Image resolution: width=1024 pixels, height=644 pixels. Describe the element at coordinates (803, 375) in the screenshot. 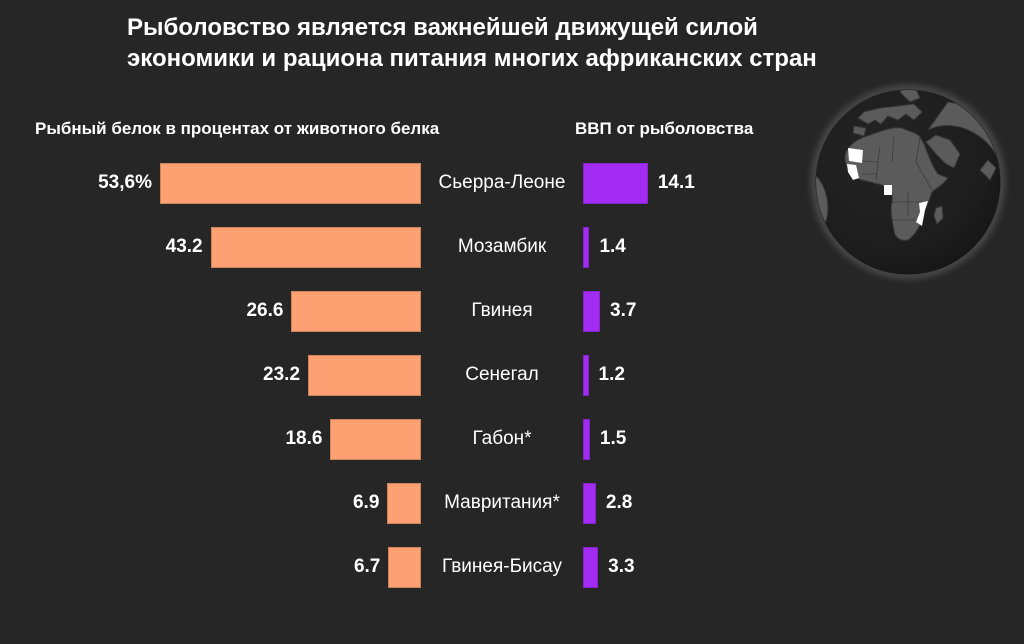

I see `gdp-cell: 1.2` at that location.